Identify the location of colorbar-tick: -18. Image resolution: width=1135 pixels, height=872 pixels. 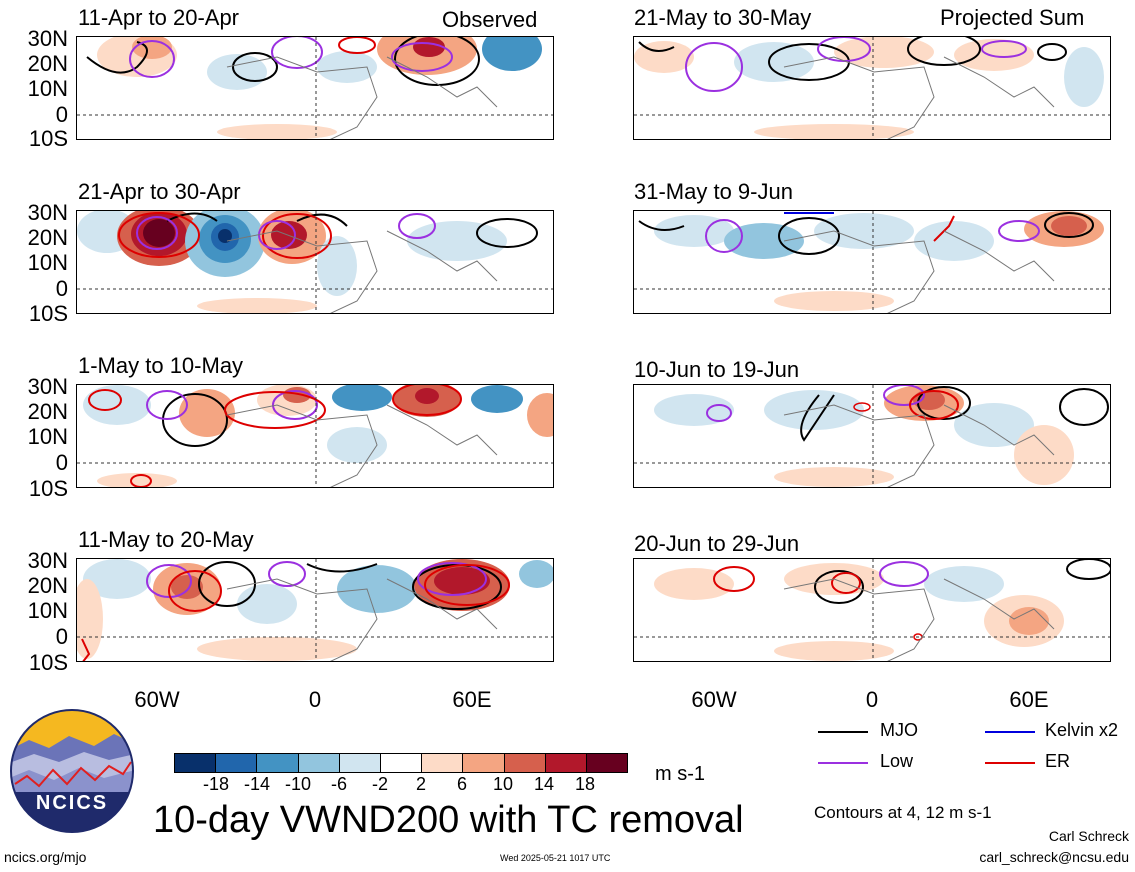
(215, 784).